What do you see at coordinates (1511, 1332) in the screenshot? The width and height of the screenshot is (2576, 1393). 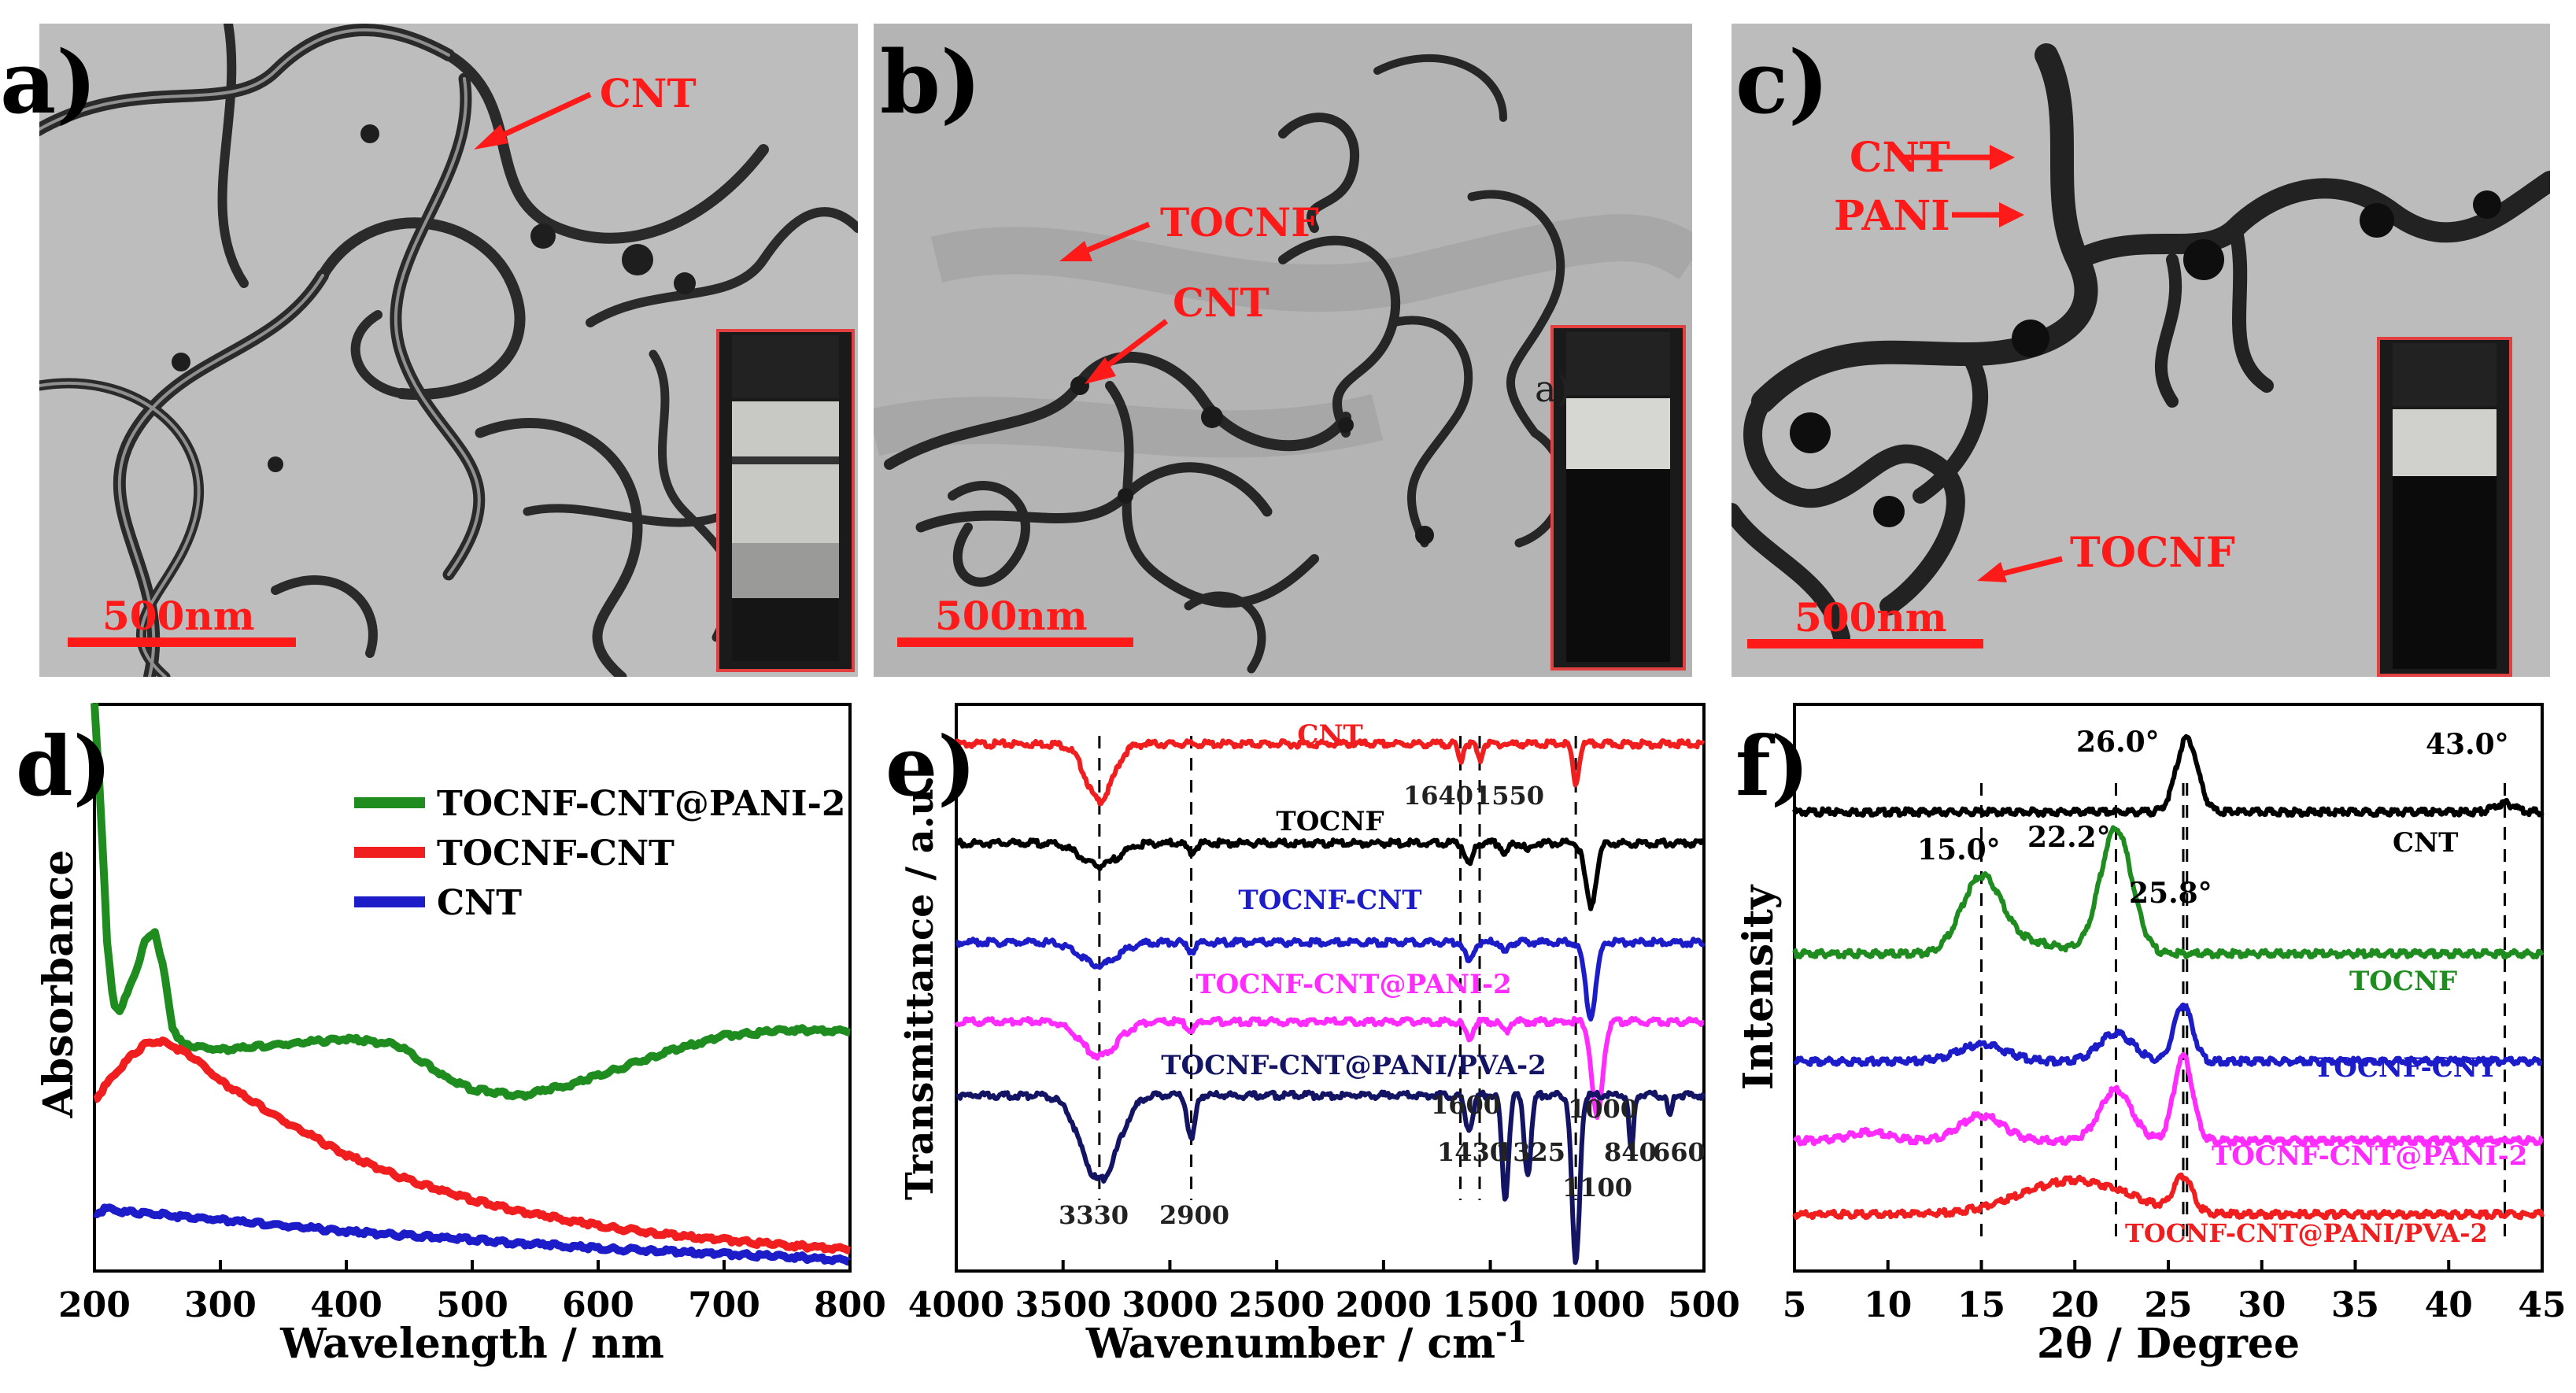 I see `x-axis-label-e-sup: -1` at bounding box center [1511, 1332].